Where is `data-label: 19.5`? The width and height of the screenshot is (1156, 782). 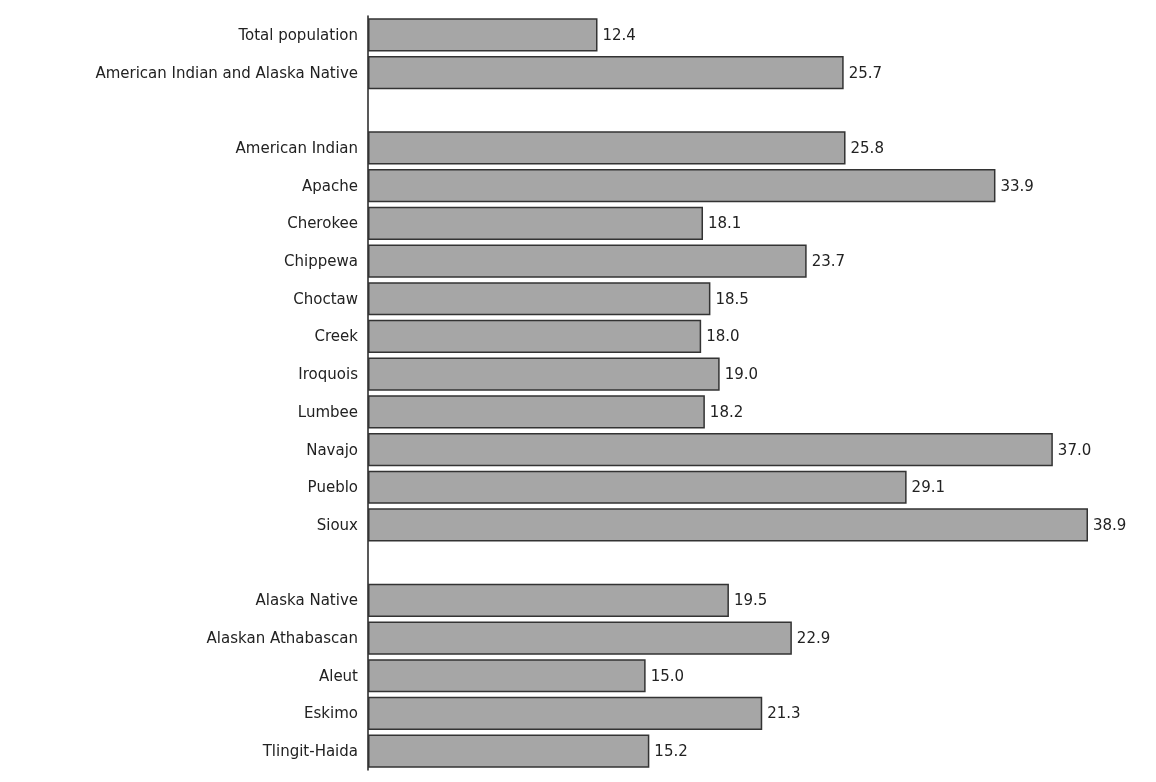
data-label: 19.5 is located at coordinates (750, 600).